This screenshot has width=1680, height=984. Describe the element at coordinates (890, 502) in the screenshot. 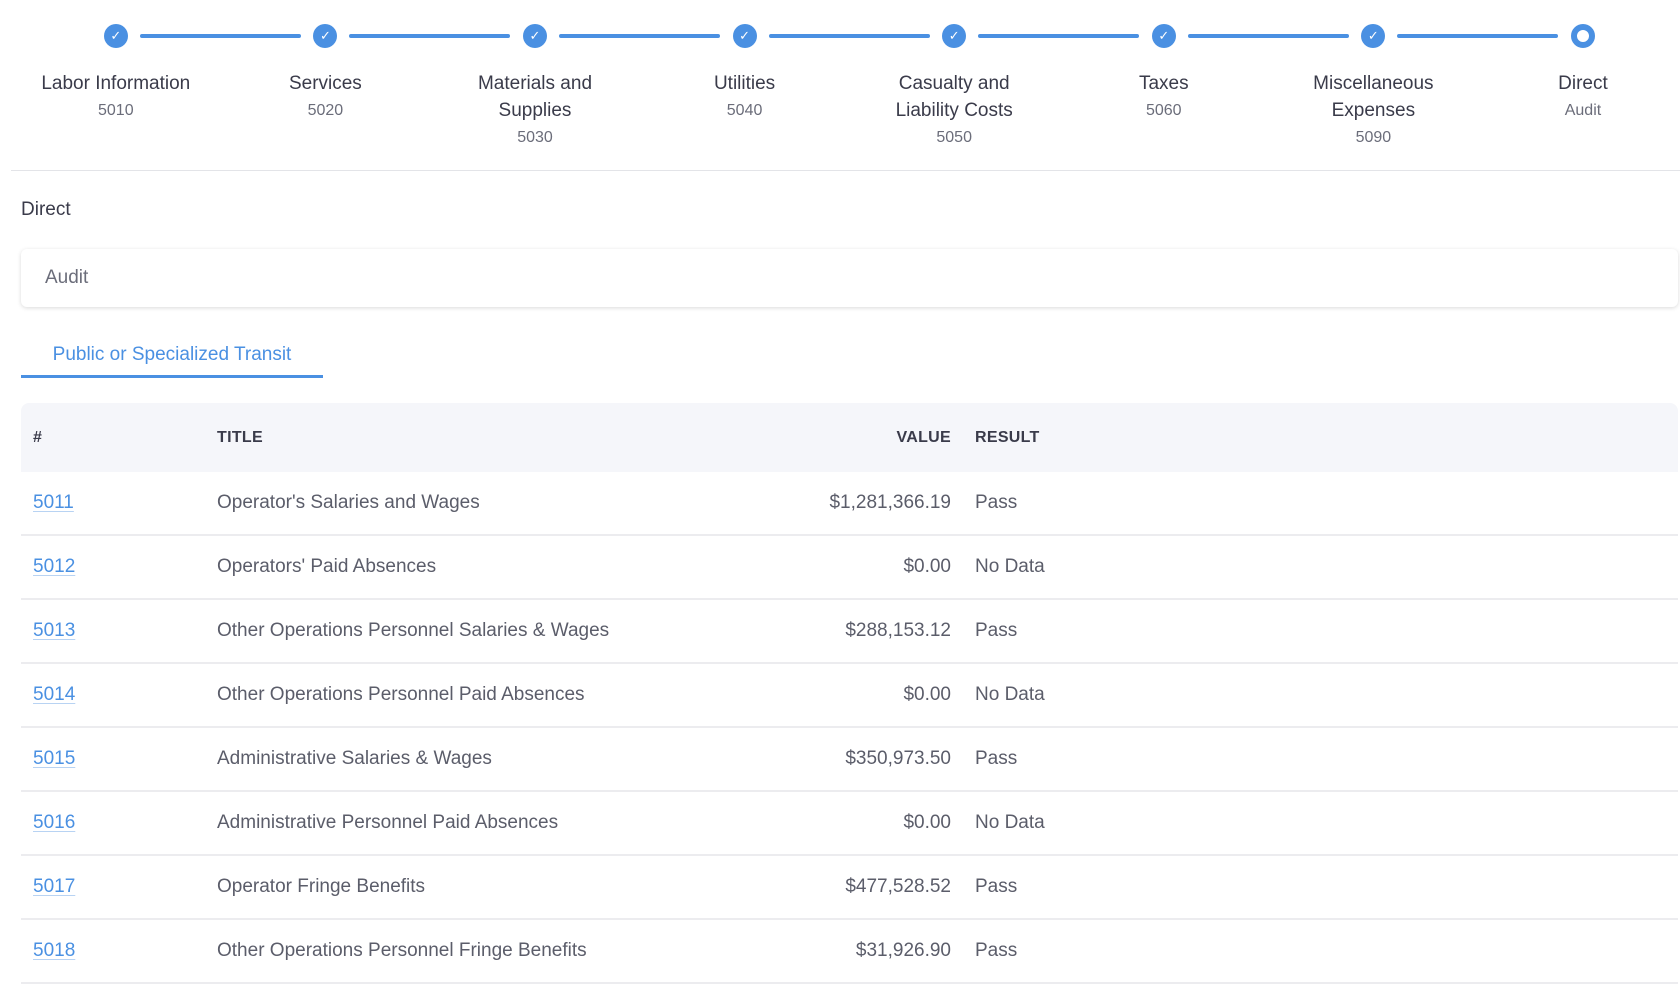

I see `row-value: $1,281,366.19` at that location.